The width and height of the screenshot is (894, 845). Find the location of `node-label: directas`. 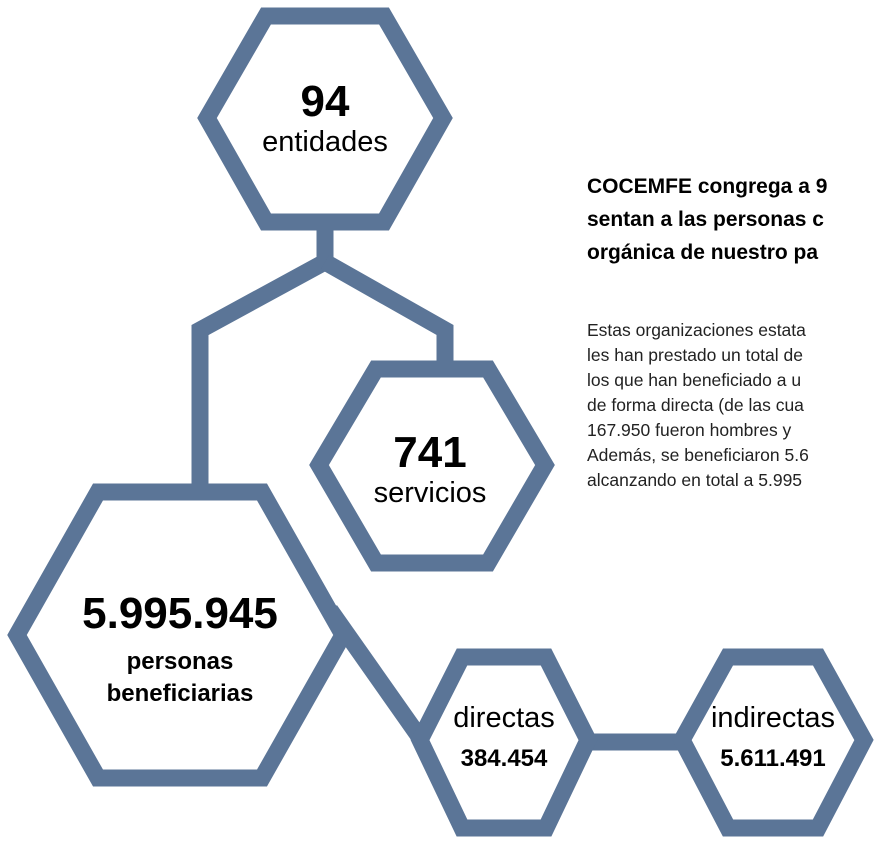

node-label: directas is located at coordinates (504, 718).